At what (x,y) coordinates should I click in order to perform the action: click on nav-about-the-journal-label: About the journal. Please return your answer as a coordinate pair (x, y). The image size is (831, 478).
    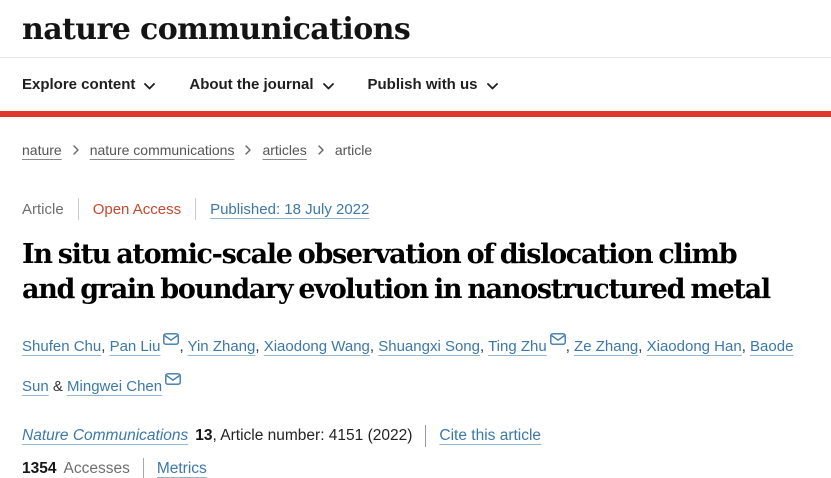
    Looking at the image, I should click on (251, 84).